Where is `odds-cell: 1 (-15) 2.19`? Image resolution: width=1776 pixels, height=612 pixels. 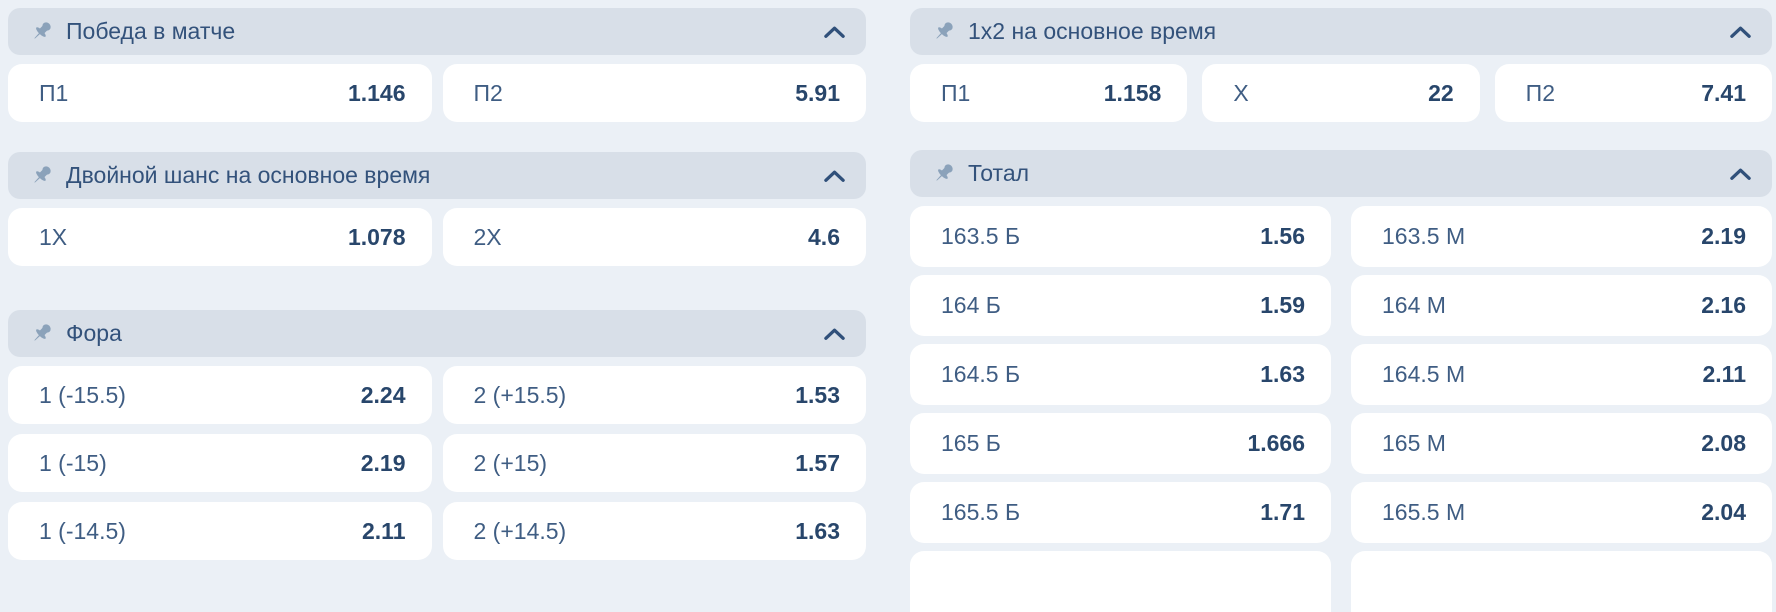
odds-cell: 1 (-15) 2.19 is located at coordinates (220, 463).